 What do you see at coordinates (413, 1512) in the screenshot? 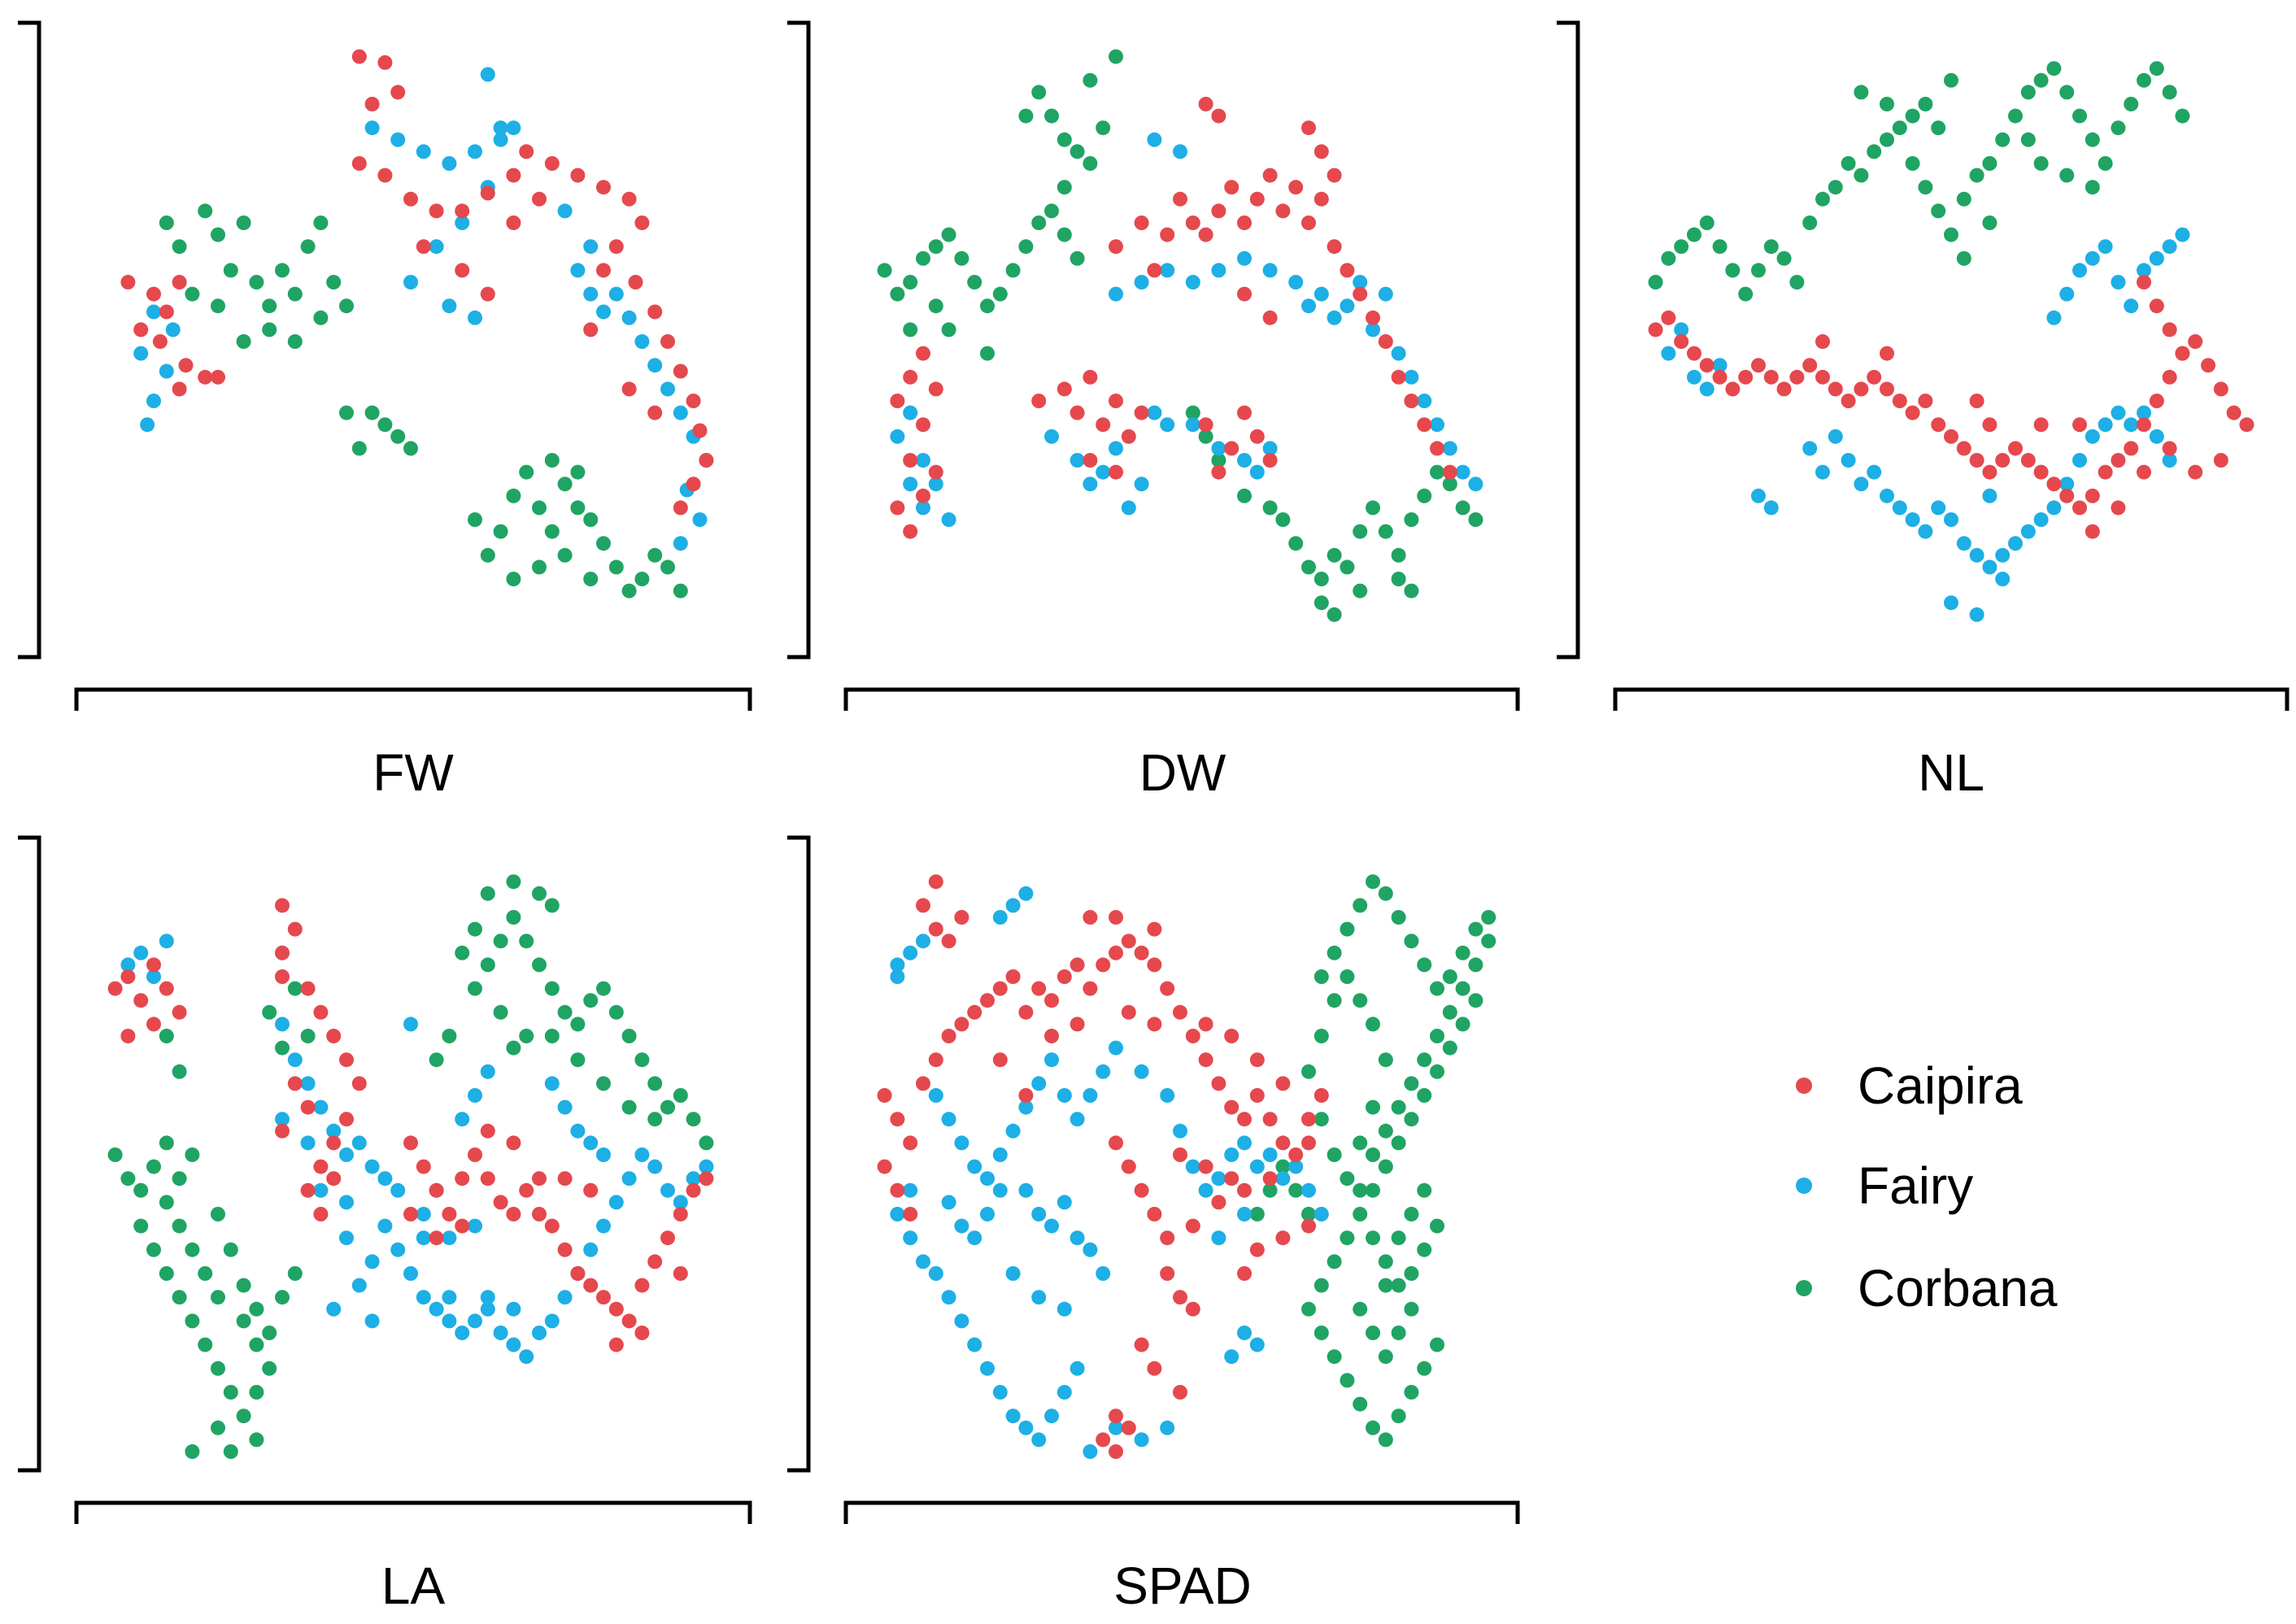
I see `la-x-axis-bracket` at bounding box center [413, 1512].